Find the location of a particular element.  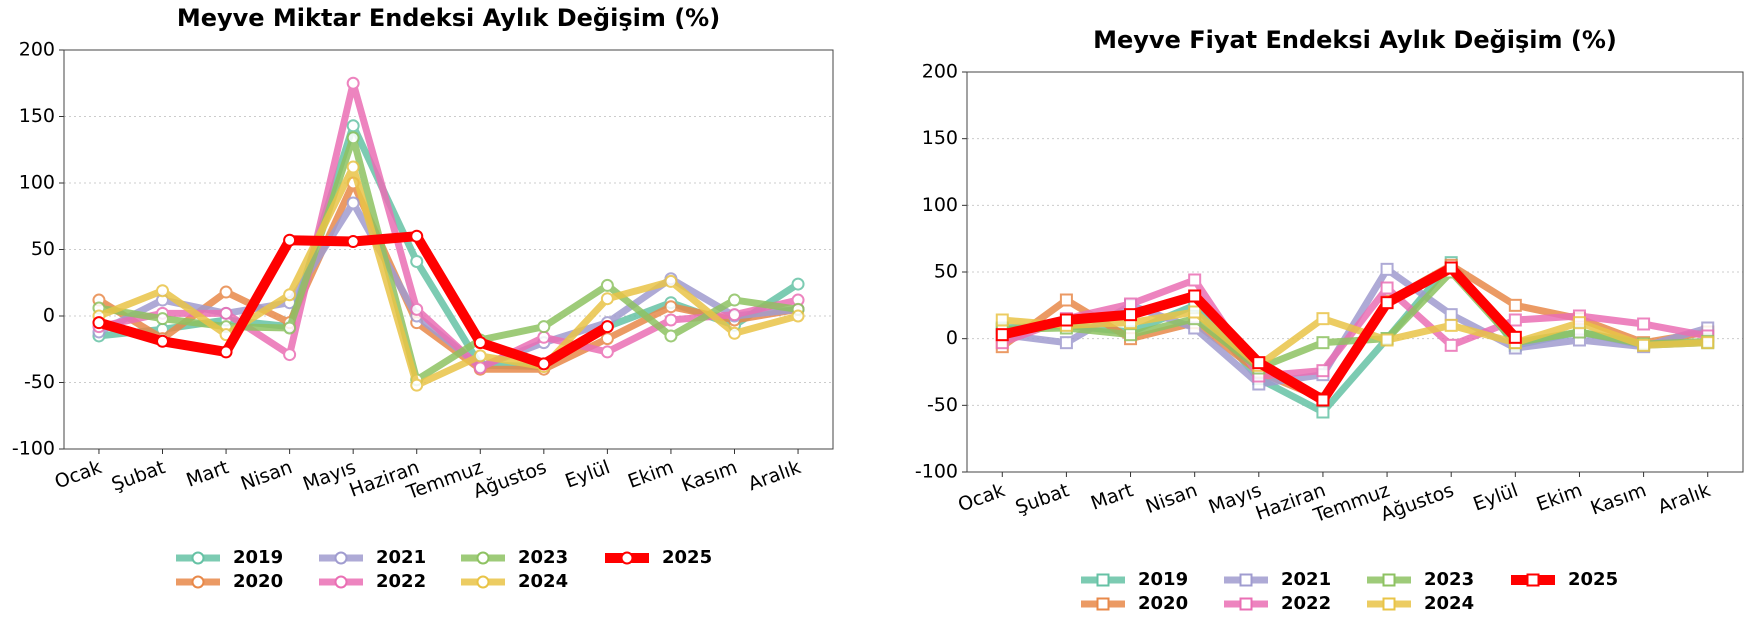

x-tick-label: Mart is located at coordinates (1112, 496).